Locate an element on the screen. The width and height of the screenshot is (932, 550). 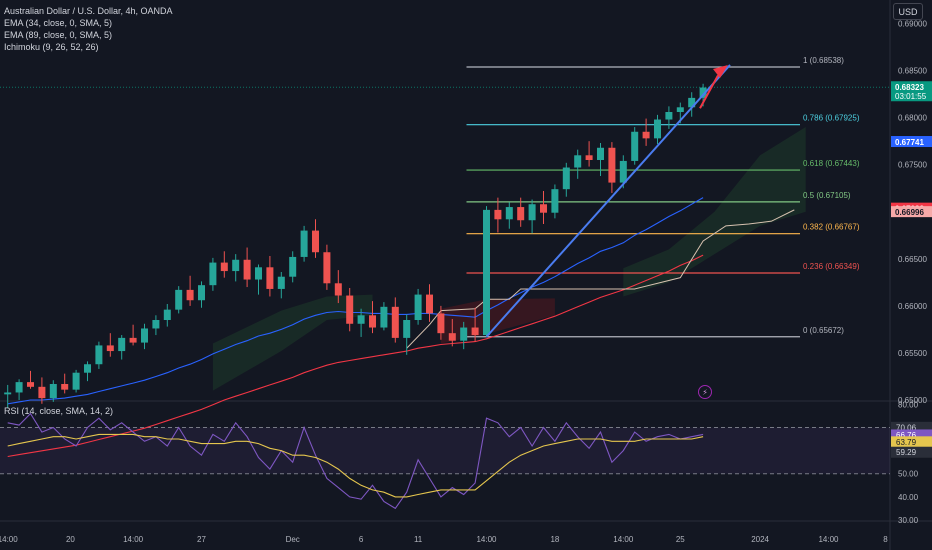
indicator-ichimoku: Ichimoku (9, 26, 52, 26) is located at coordinates (51, 47).